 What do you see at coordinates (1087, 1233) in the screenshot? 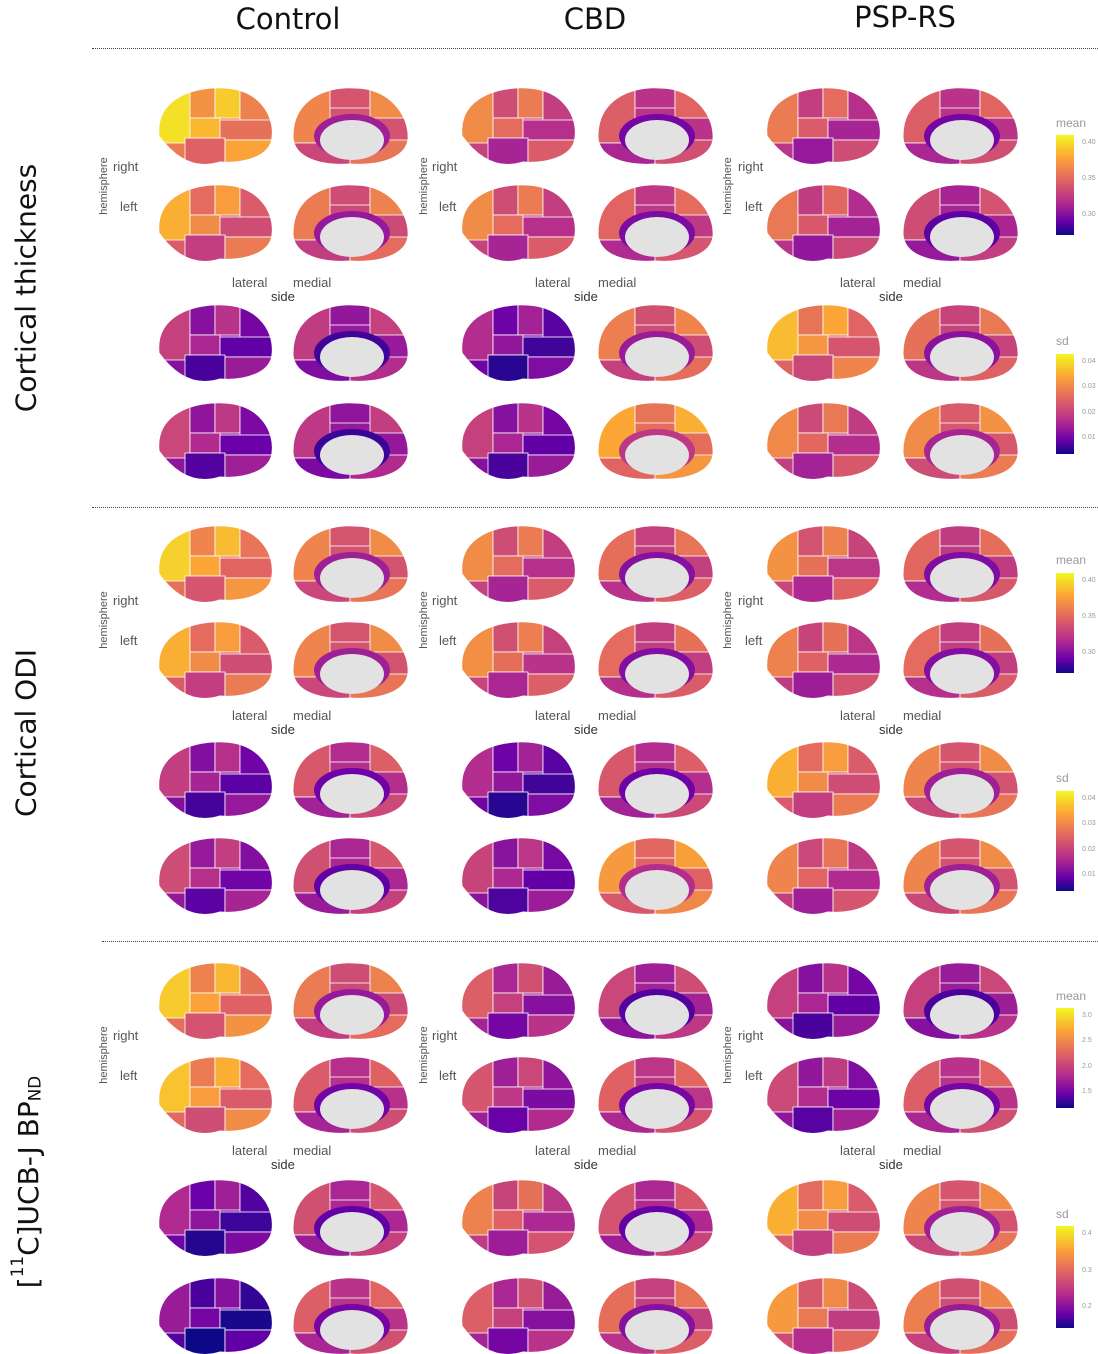
I see `legend-sd-tick: 0.4` at bounding box center [1087, 1233].